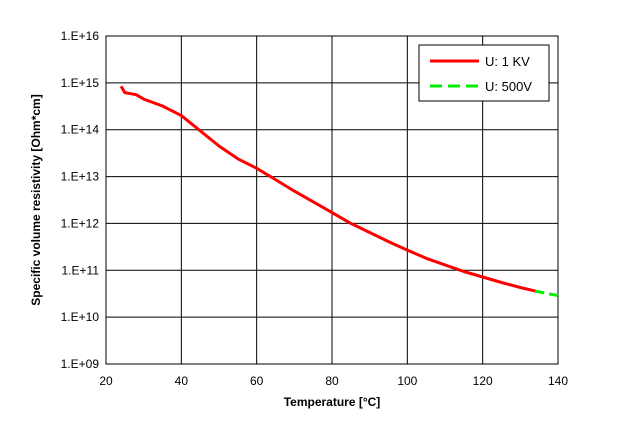 The image size is (623, 421). What do you see at coordinates (80, 177) in the screenshot?
I see `y-tick-label: 1.E+13` at bounding box center [80, 177].